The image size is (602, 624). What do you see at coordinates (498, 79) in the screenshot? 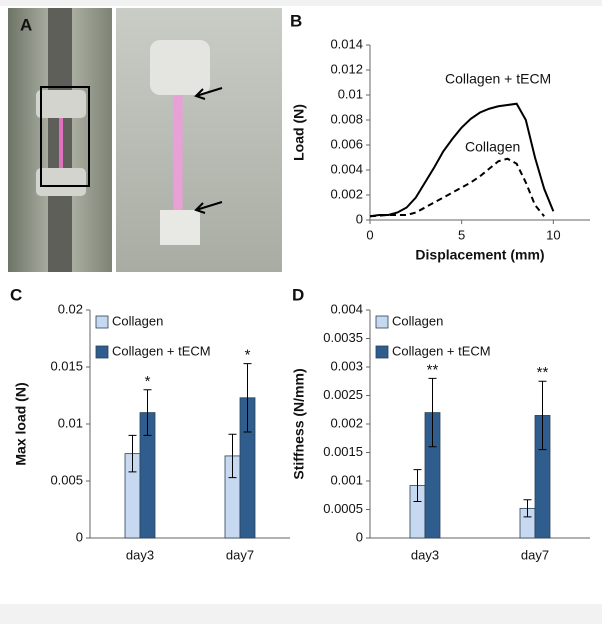
I see `series-label: Collagen + tECM` at bounding box center [498, 79].